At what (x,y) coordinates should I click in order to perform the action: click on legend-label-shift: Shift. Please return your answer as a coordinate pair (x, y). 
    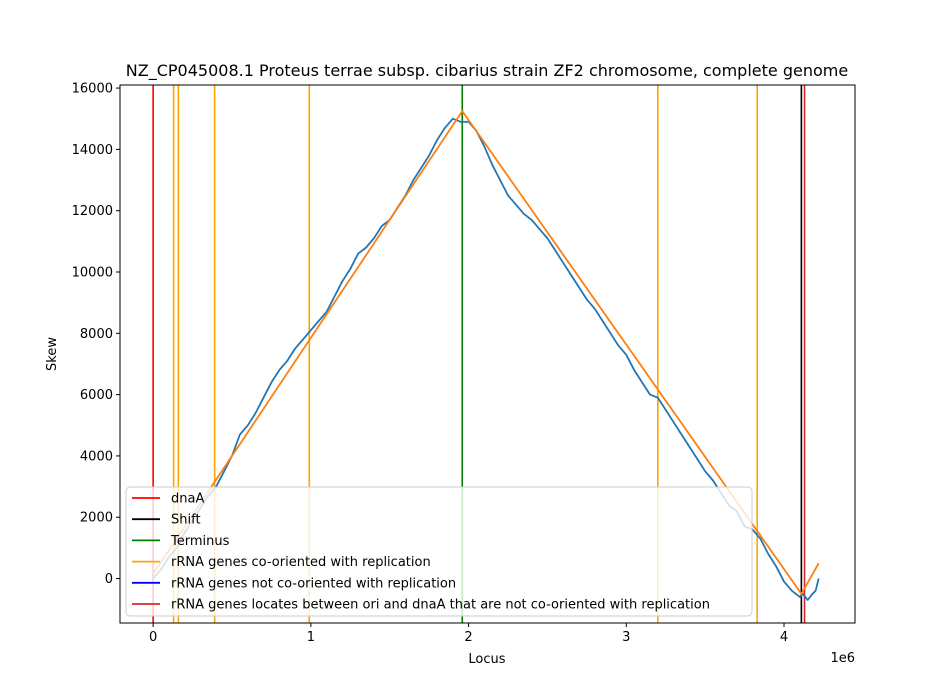
    Looking at the image, I should click on (186, 520).